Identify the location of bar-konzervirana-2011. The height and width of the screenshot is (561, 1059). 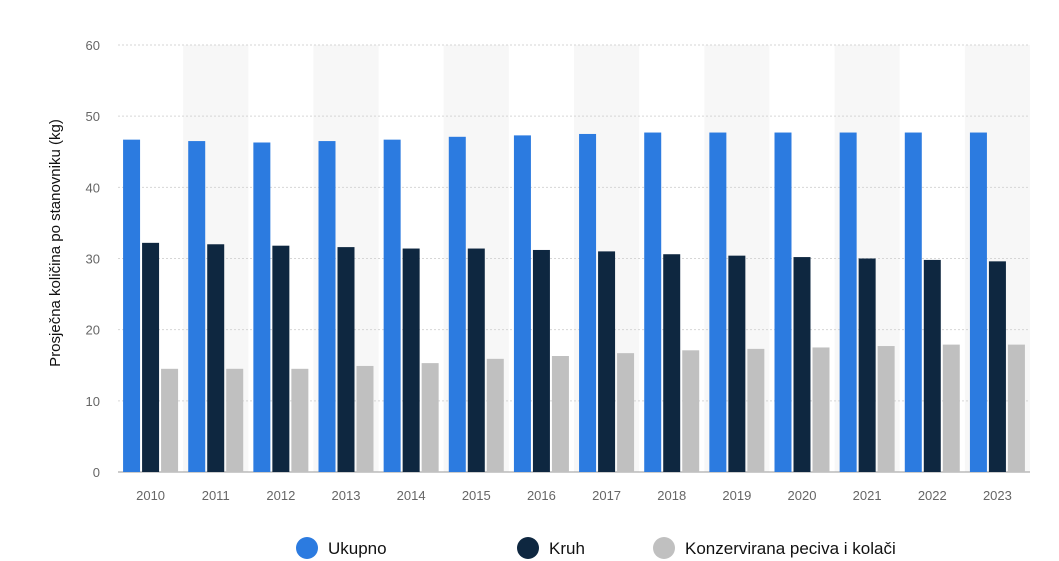
(235, 420).